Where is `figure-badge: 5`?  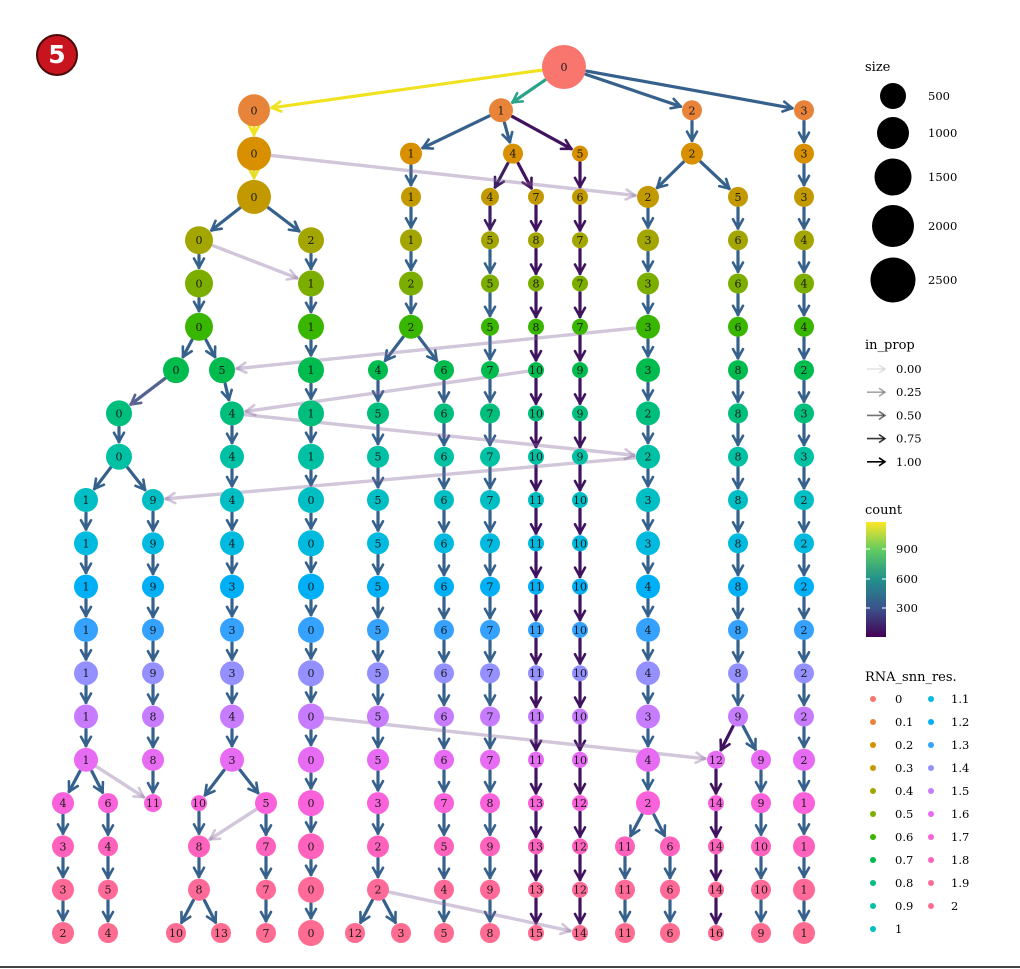
figure-badge: 5 is located at coordinates (57, 55).